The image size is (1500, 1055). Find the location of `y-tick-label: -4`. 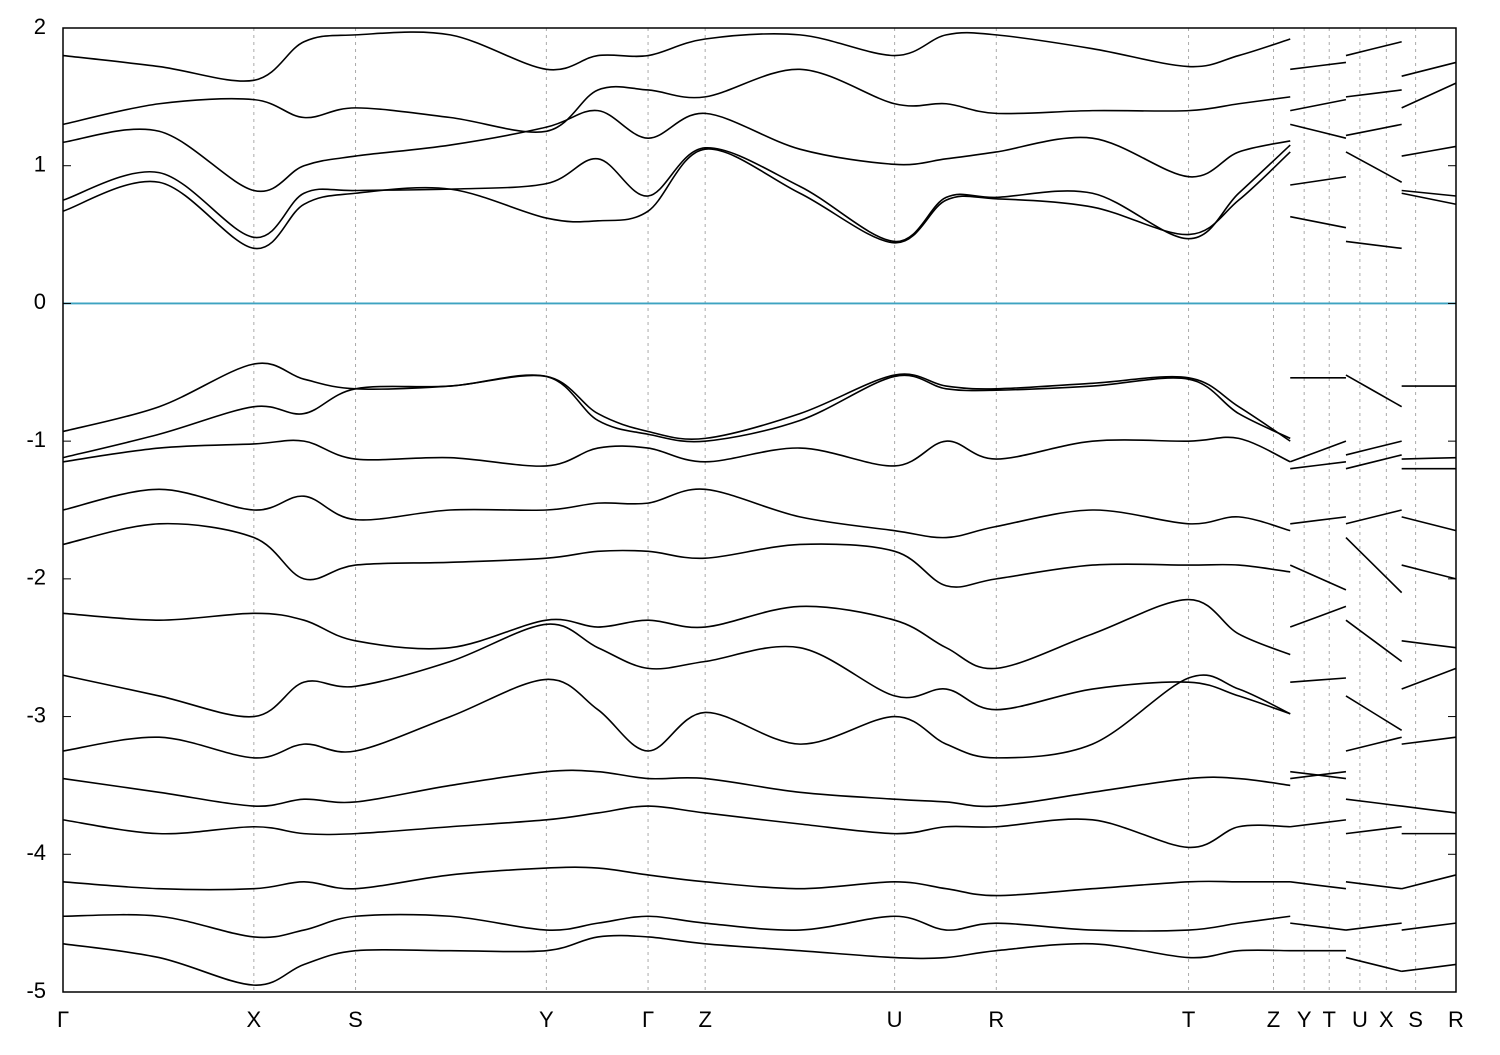

y-tick-label: -4 is located at coordinates (36, 852).